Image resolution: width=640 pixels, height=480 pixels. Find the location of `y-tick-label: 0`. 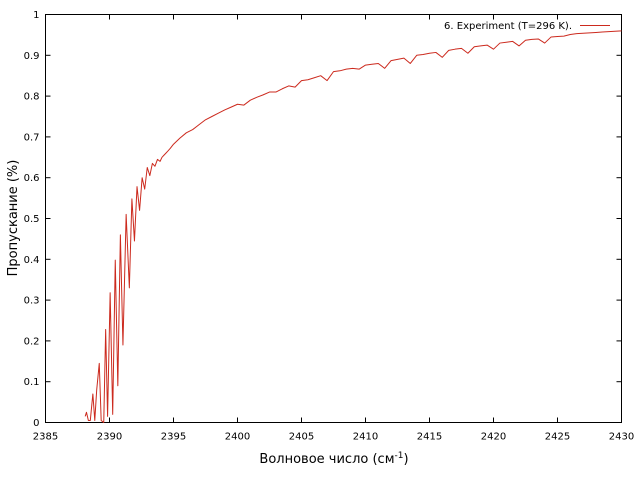

y-tick-label: 0 is located at coordinates (36, 423).